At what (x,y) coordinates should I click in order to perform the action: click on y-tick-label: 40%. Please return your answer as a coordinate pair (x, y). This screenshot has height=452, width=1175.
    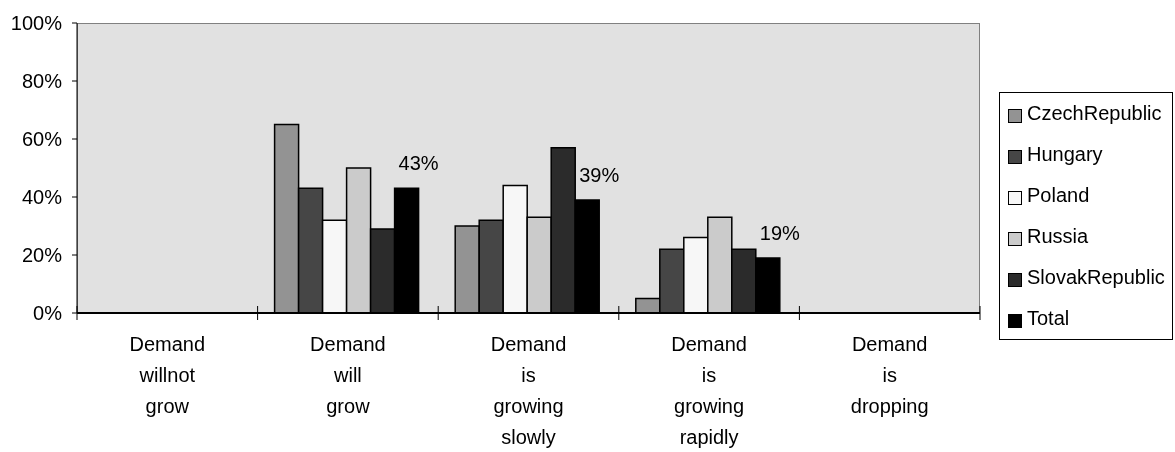
    Looking at the image, I should click on (42, 197).